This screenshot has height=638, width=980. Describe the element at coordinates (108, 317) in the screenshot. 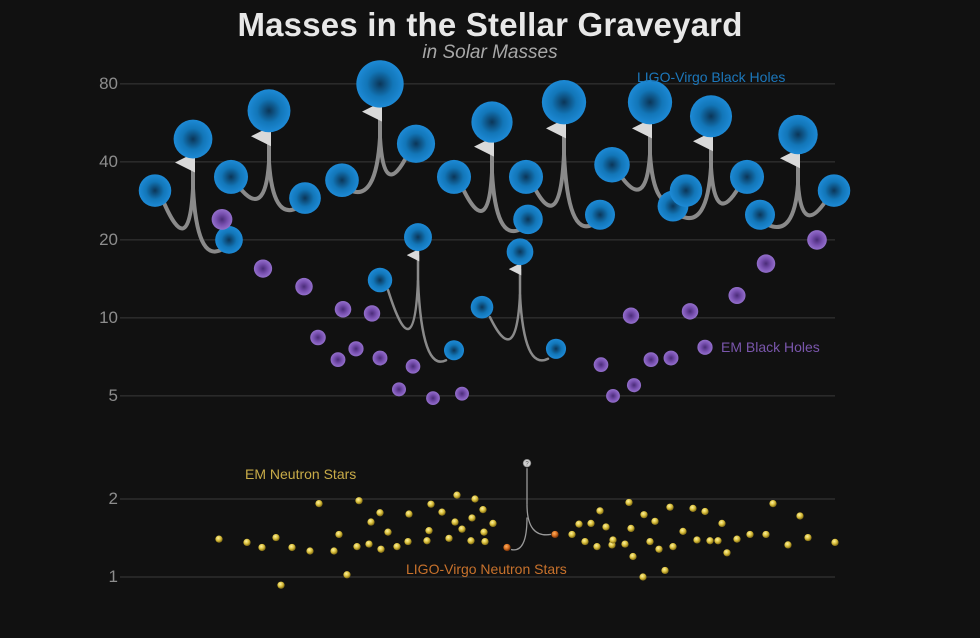

I see `y-tick-label: 10` at that location.